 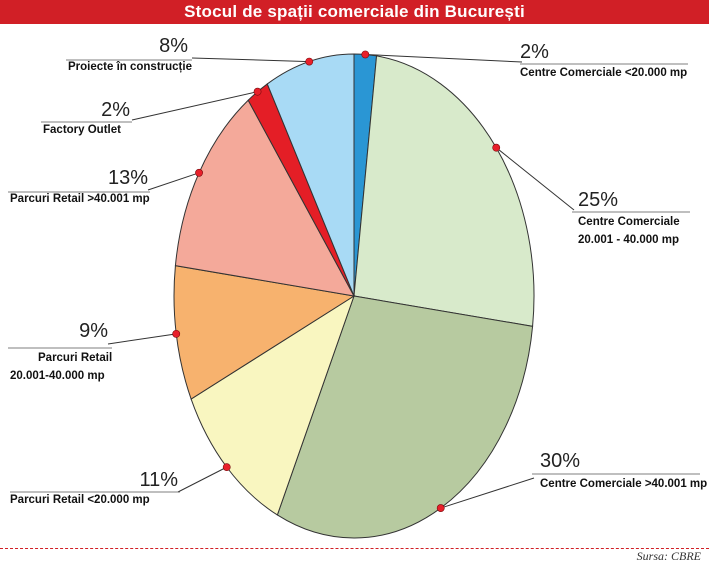 What do you see at coordinates (80, 500) in the screenshot?
I see `slice-category-label: Parcuri Retail <20.000 mp` at bounding box center [80, 500].